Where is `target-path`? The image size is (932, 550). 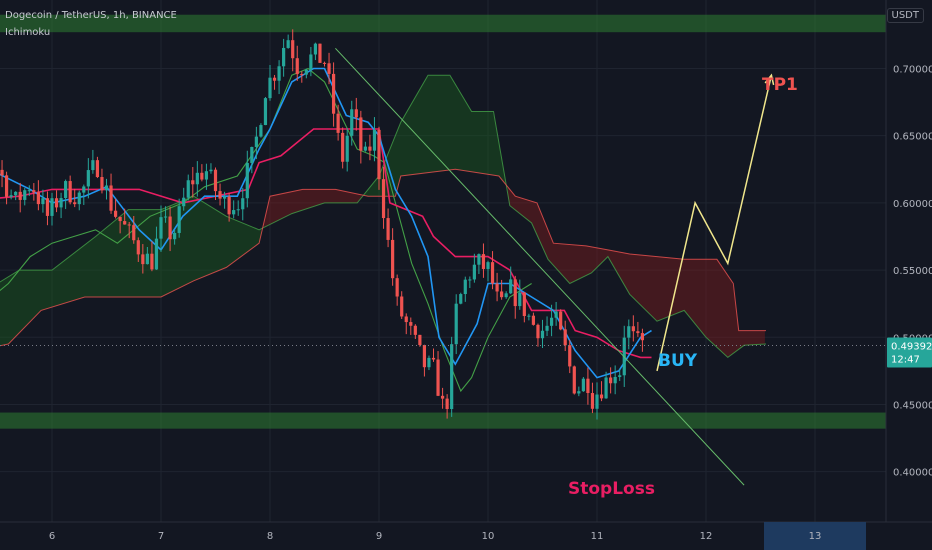
target-path is located at coordinates (714, 223).